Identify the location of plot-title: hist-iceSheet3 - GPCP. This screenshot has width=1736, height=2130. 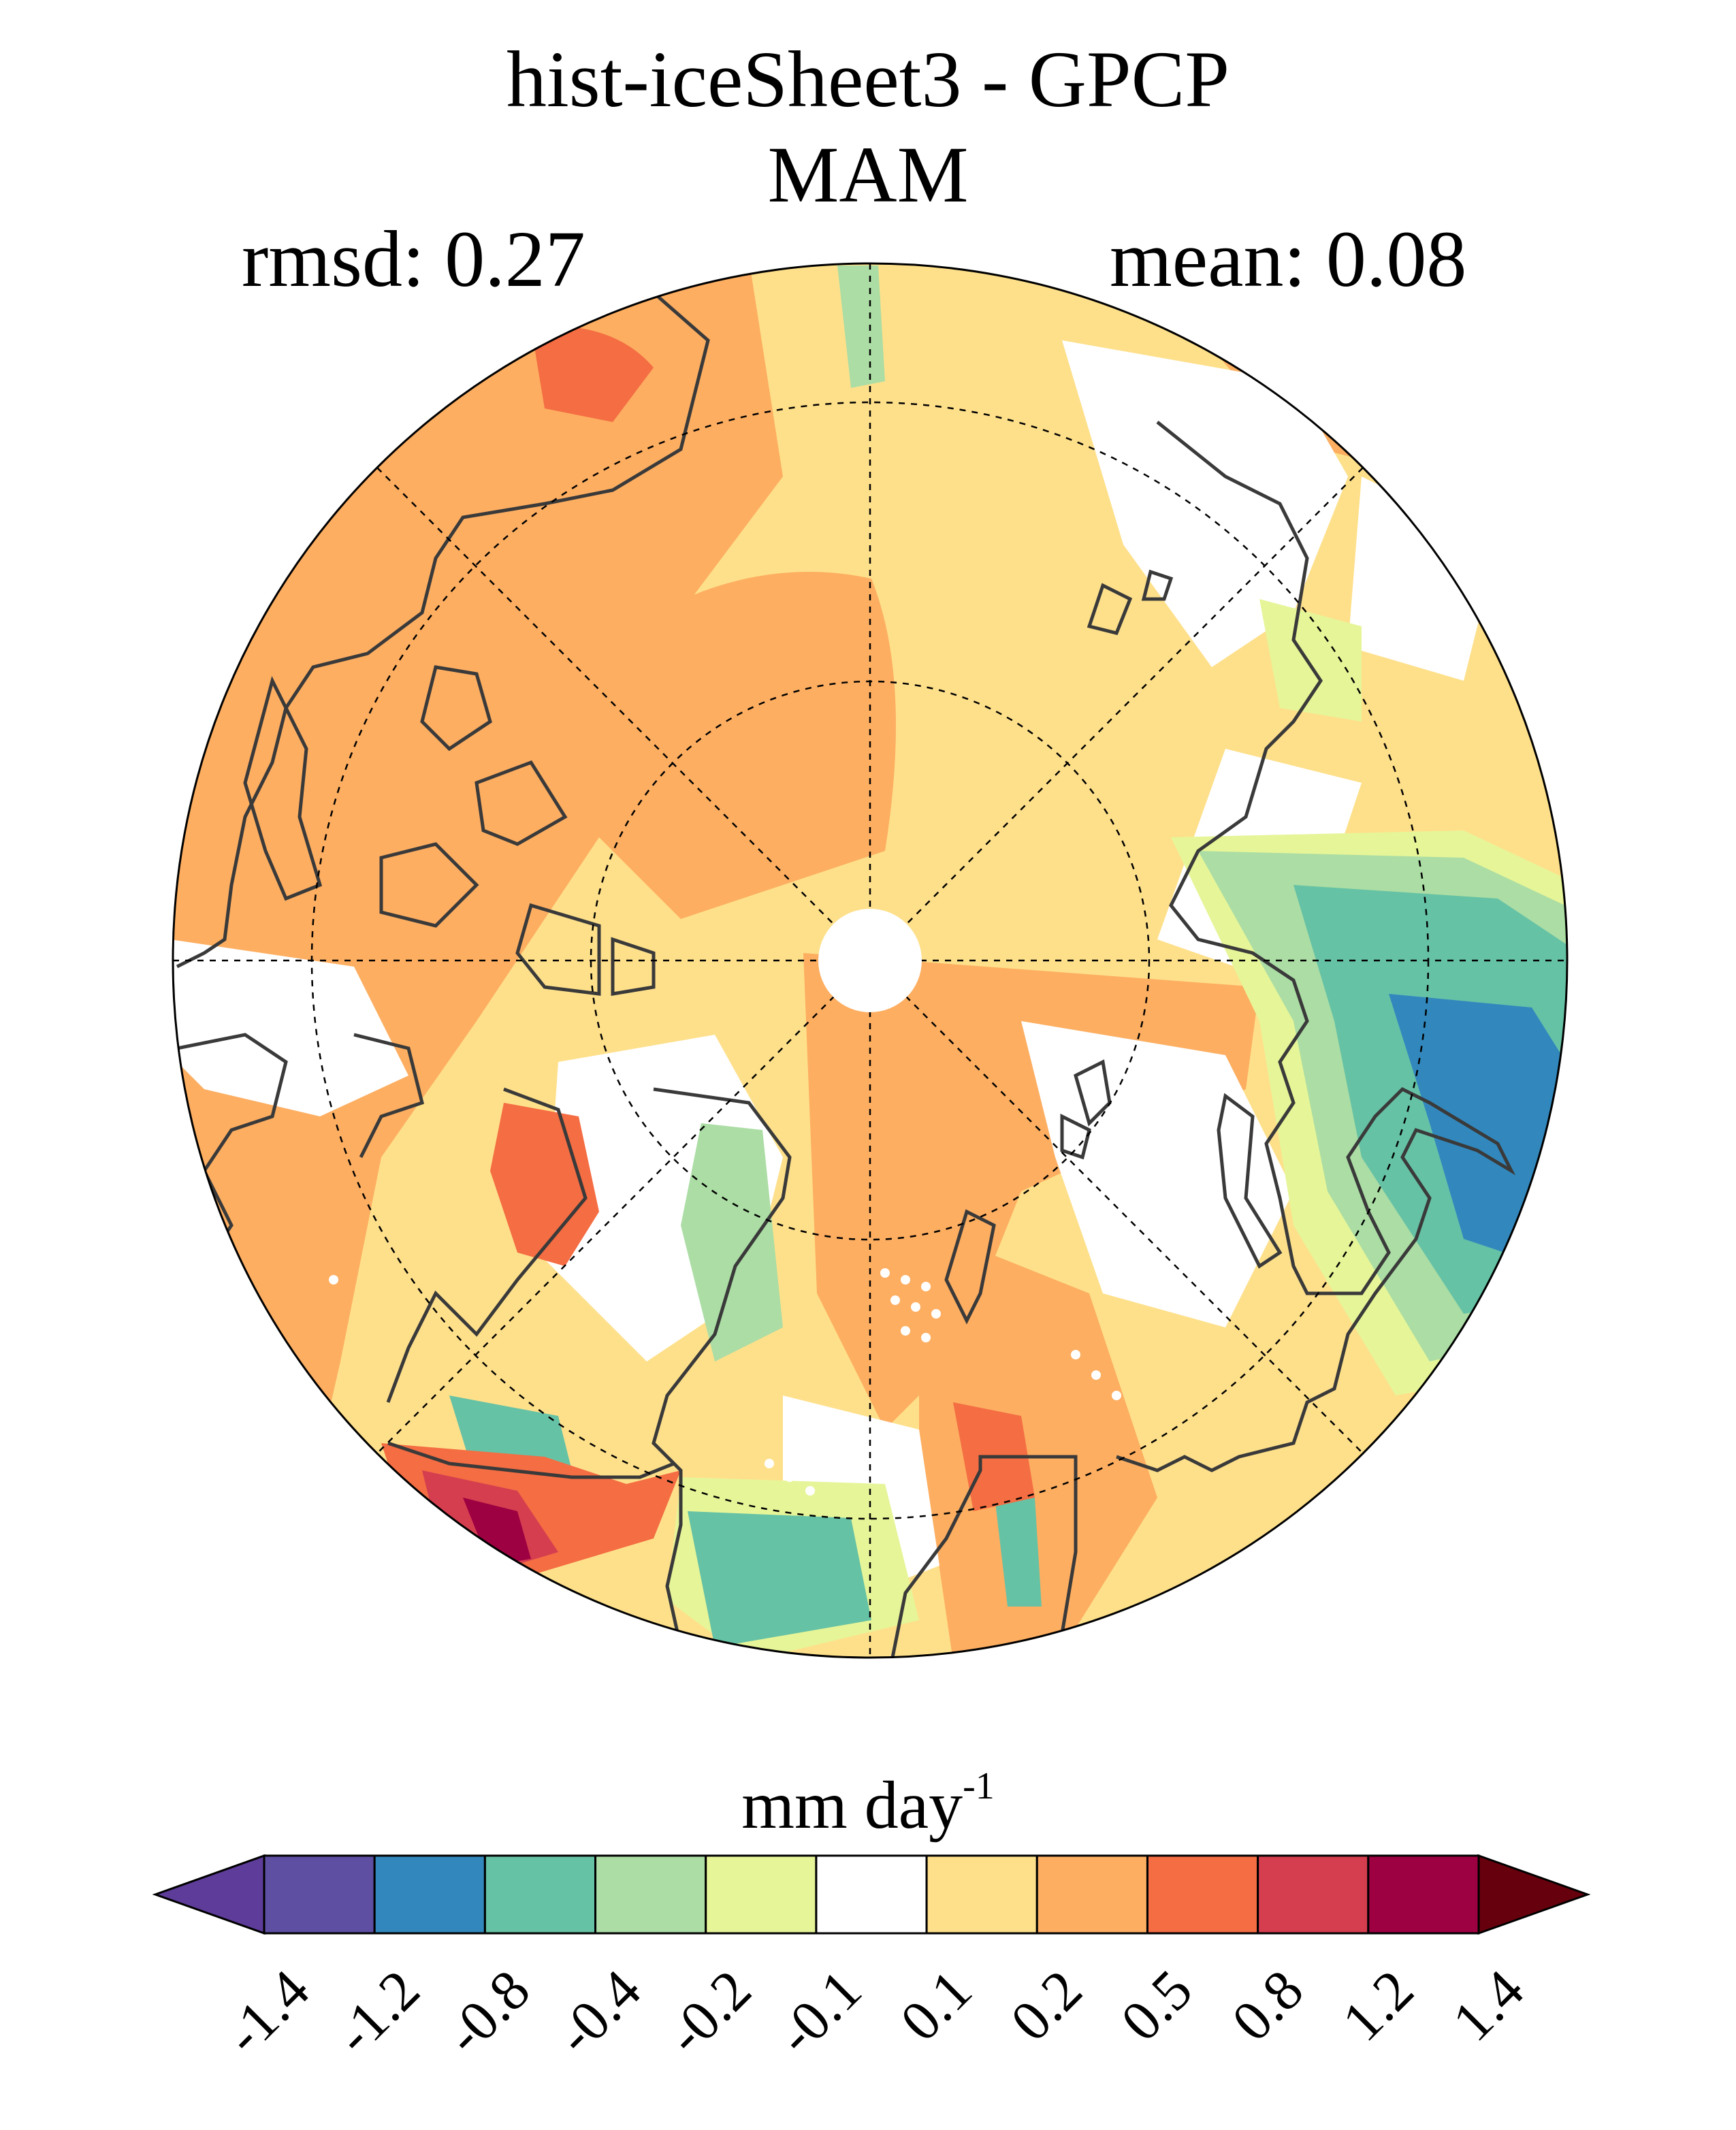
(868, 79).